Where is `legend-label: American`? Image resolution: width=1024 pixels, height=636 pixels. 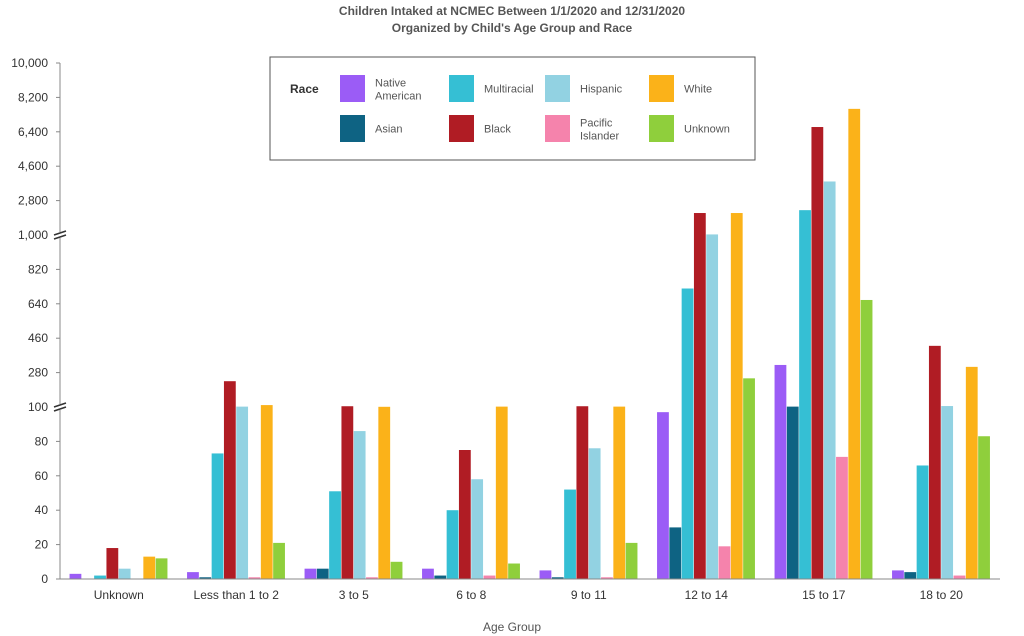
legend-label: American is located at coordinates (398, 97).